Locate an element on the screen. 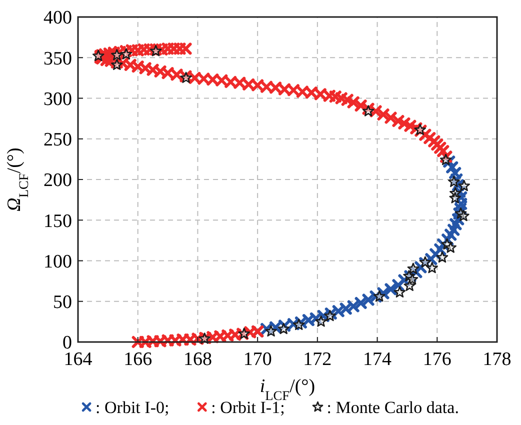 This screenshot has width=521, height=425. legend-label: : Monte Carlo data. is located at coordinates (392, 407).